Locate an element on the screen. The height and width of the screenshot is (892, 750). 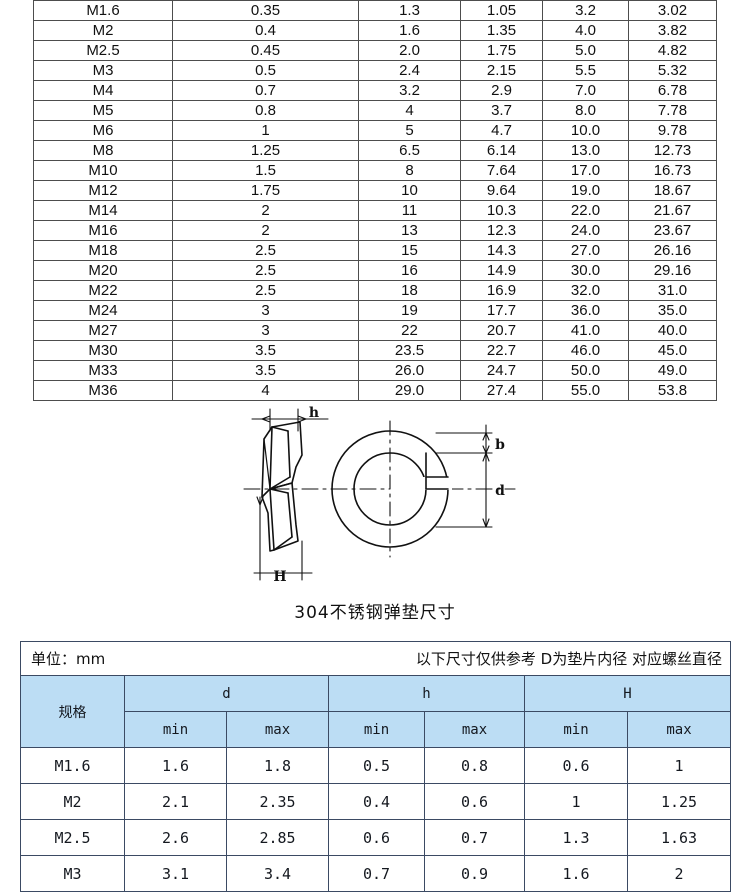
cell-c6: 18.67 is located at coordinates (672, 190).